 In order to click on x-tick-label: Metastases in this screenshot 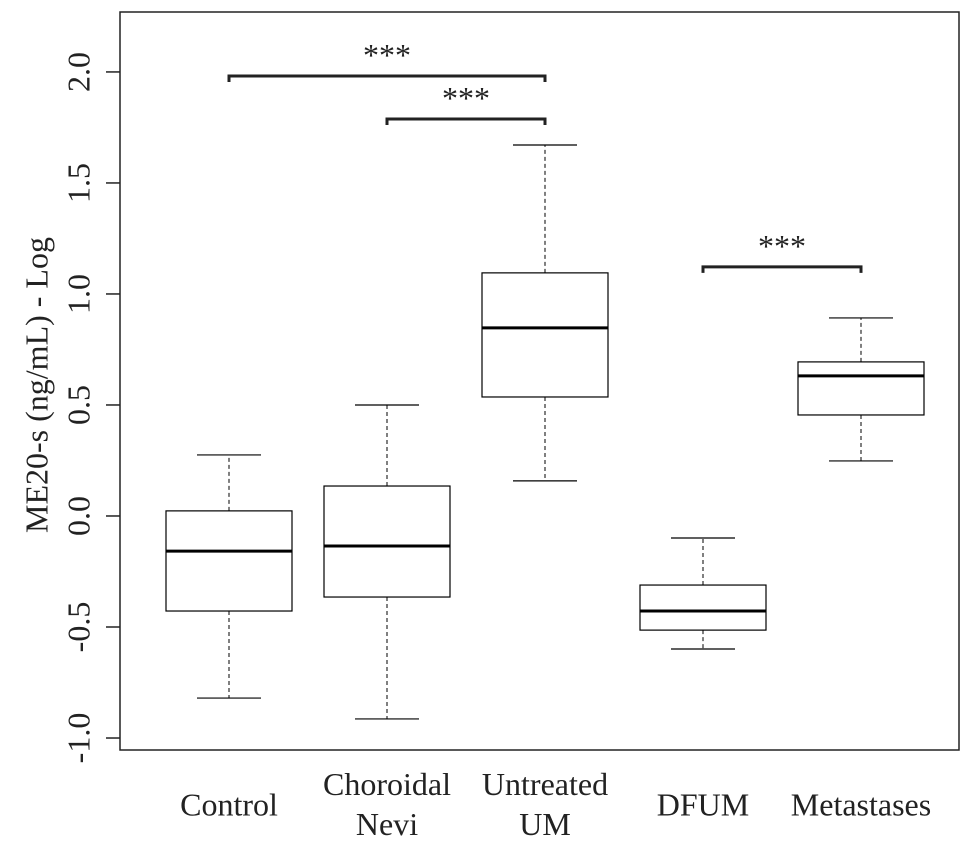, I will do `click(861, 804)`.